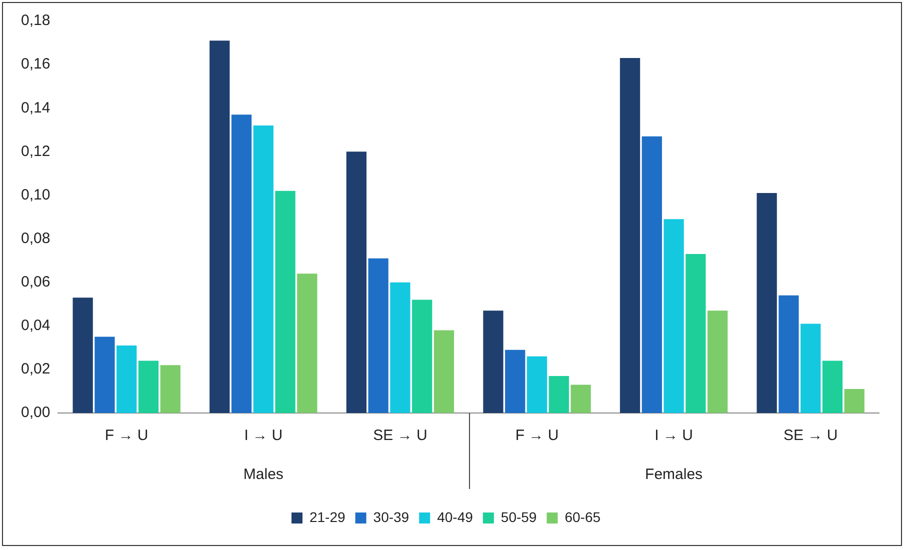 The width and height of the screenshot is (906, 550). Describe the element at coordinates (35, 413) in the screenshot. I see `y-tick-label: 0,00` at that location.